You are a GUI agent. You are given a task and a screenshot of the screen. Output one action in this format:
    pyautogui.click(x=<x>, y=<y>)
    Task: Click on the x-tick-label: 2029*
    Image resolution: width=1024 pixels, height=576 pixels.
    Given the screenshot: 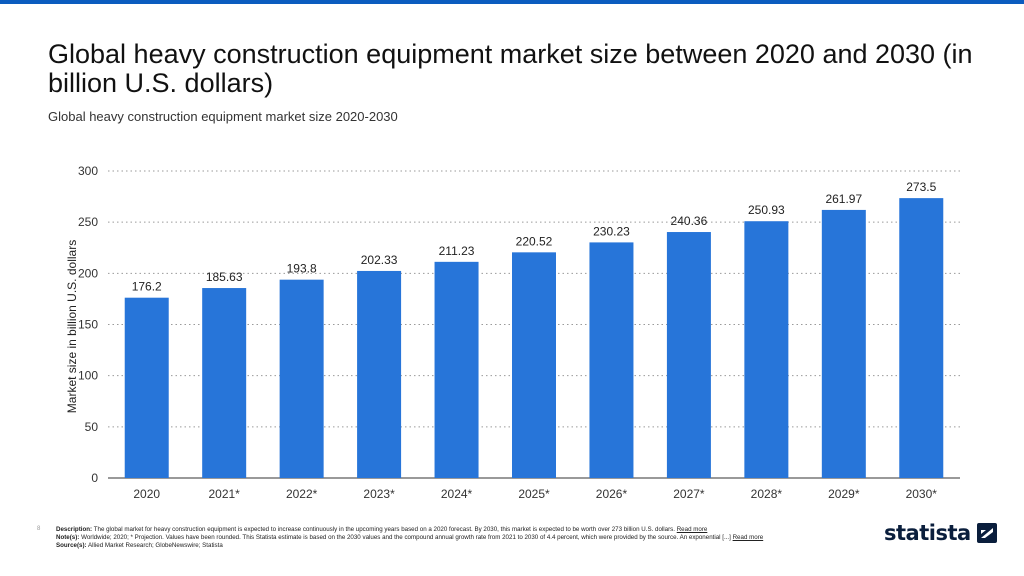 What is the action you would take?
    pyautogui.click(x=844, y=494)
    